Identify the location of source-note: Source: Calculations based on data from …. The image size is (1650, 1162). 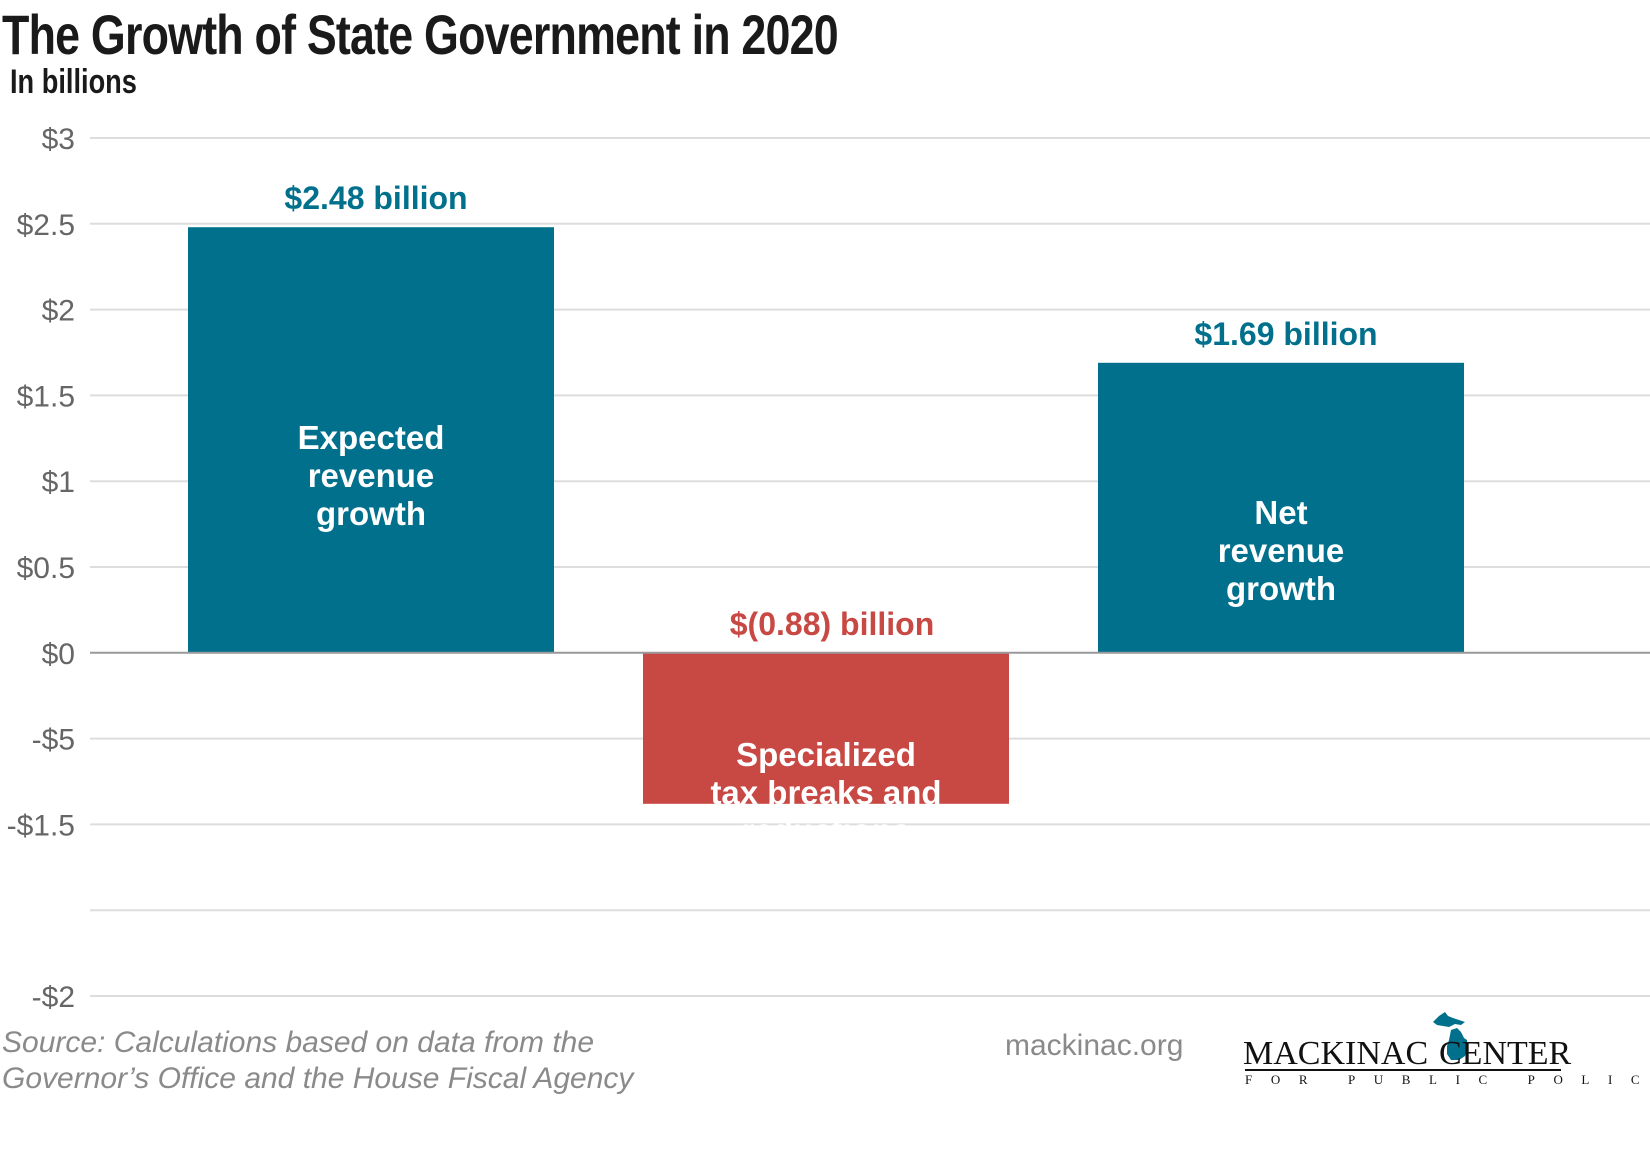
(317, 1061).